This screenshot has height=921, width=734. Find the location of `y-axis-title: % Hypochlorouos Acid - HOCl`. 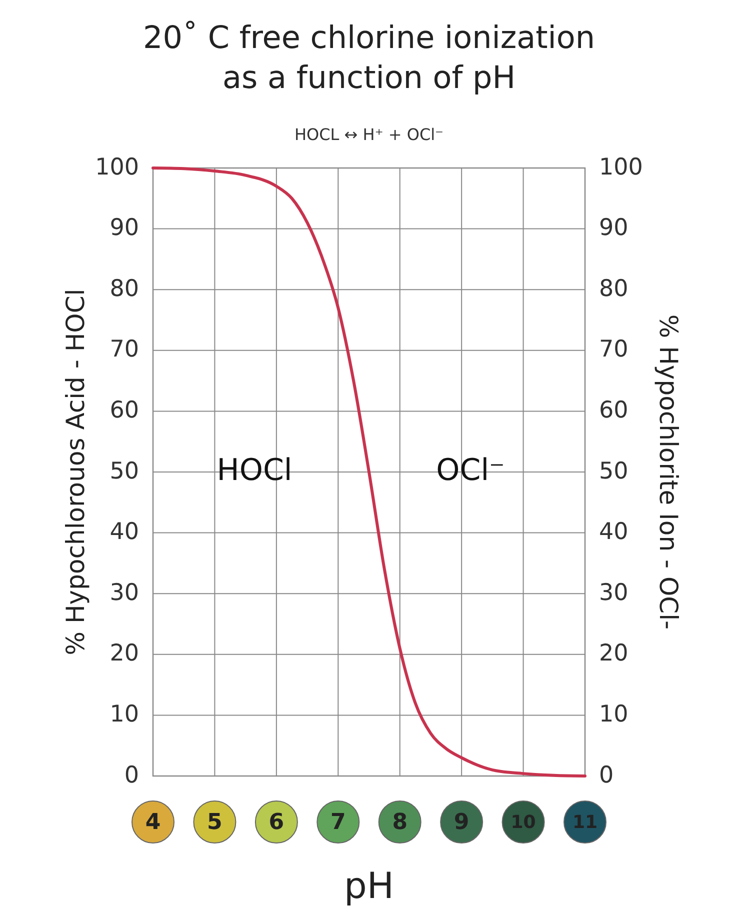

y-axis-title: % Hypochlorouos Acid - HOCl is located at coordinates (75, 472).